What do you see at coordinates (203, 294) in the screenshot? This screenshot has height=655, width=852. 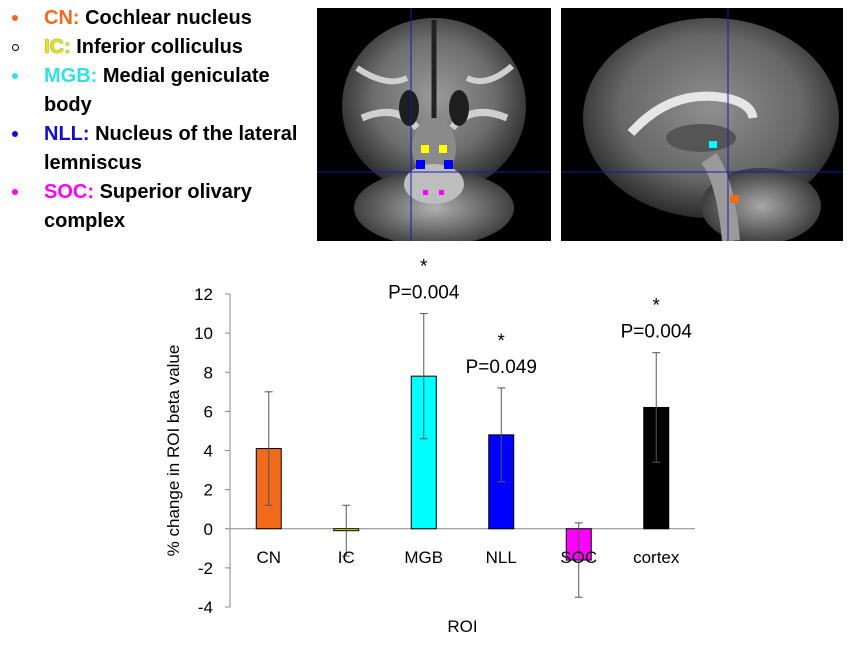 I see `y-tick-label: 12` at bounding box center [203, 294].